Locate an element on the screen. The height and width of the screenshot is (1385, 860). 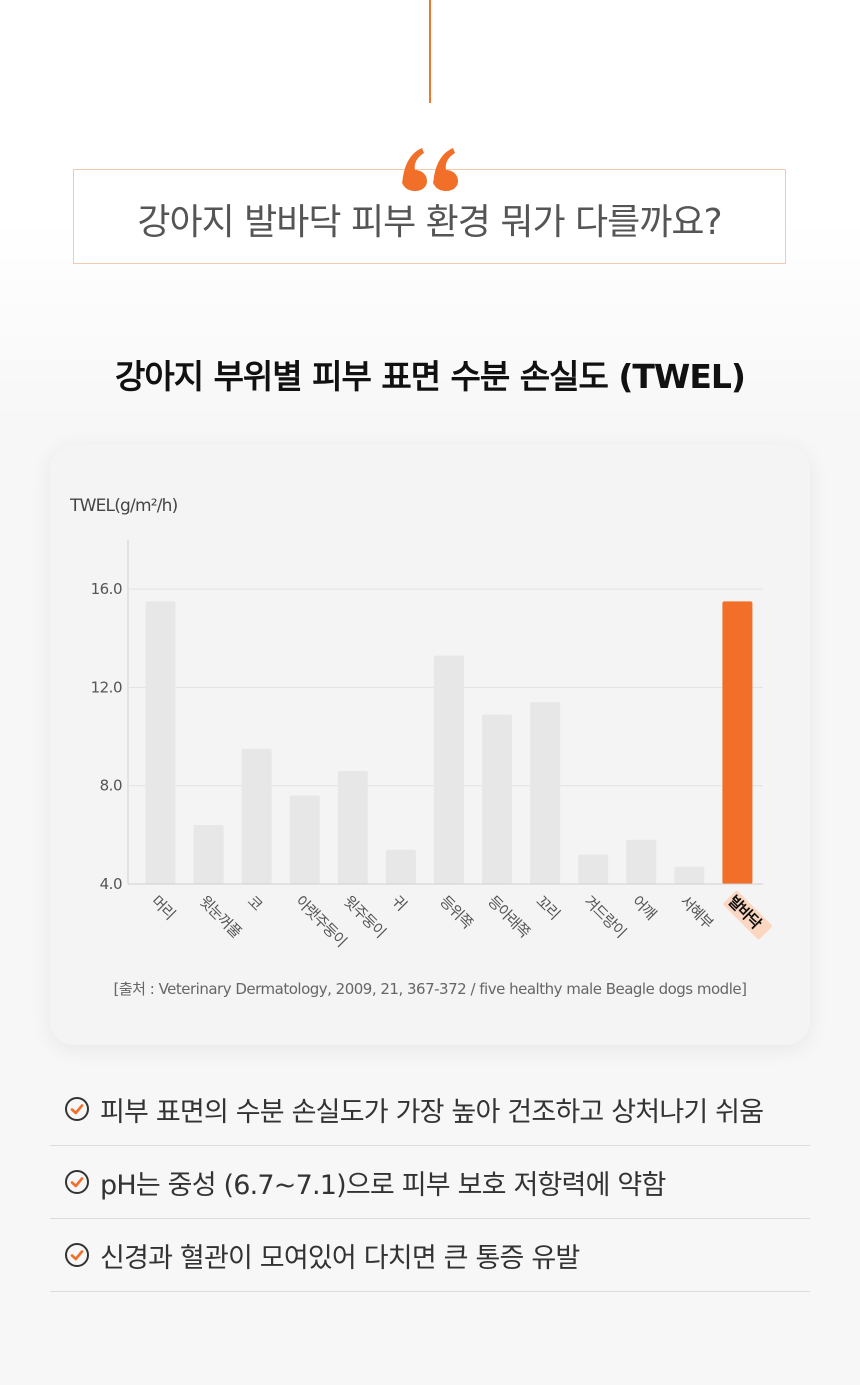
x-tick-label: 머리 is located at coordinates (163, 907).